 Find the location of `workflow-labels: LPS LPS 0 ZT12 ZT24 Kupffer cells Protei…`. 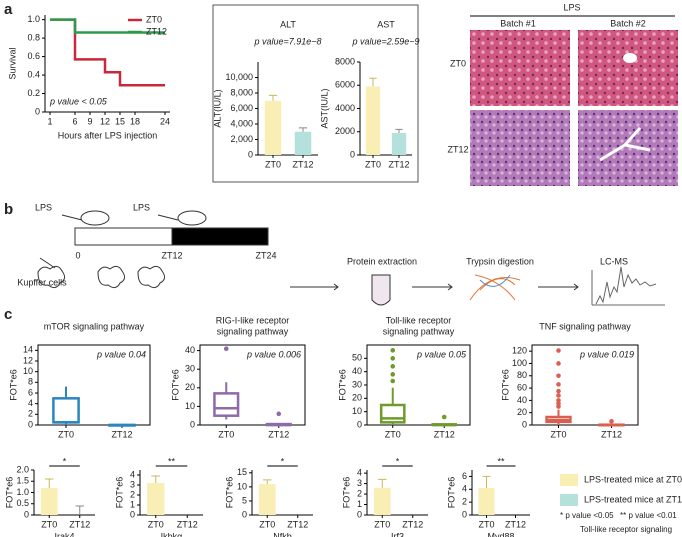

workflow-labels: LPS LPS 0 ZT12 ZT24 Kupffer cells Protei… is located at coordinates (322, 244).